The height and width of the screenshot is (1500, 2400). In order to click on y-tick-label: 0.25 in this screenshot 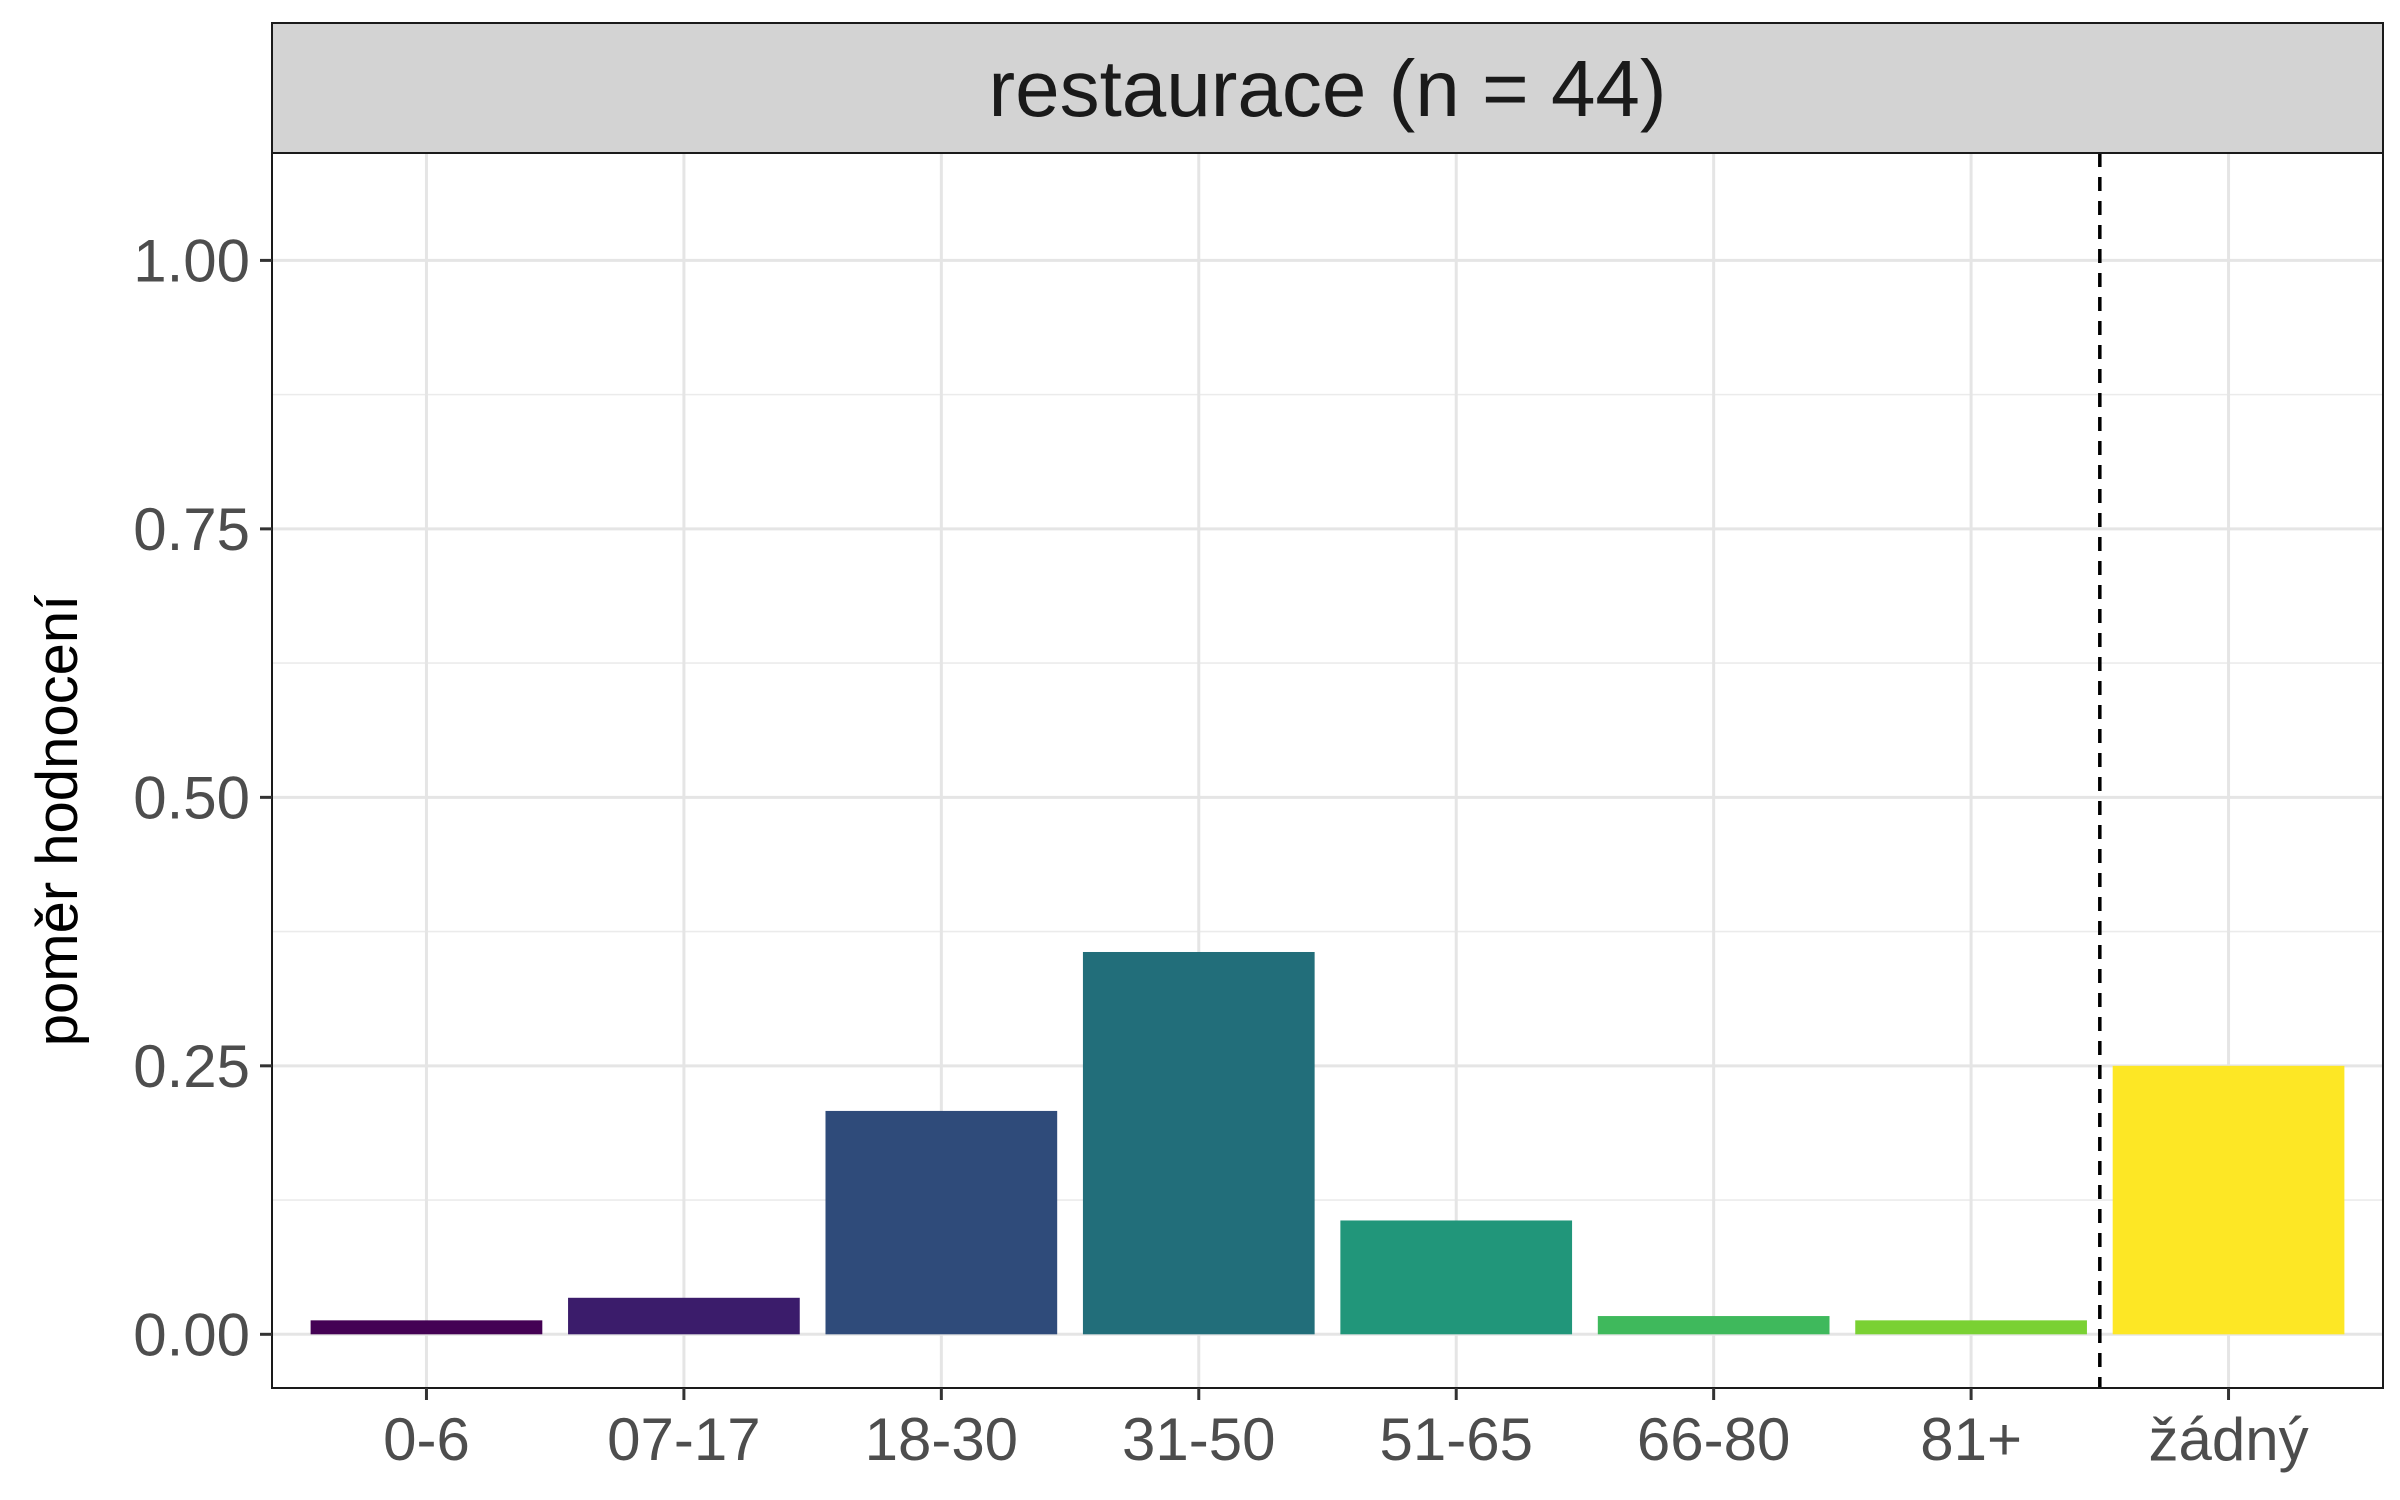, I will do `click(191, 1066)`.